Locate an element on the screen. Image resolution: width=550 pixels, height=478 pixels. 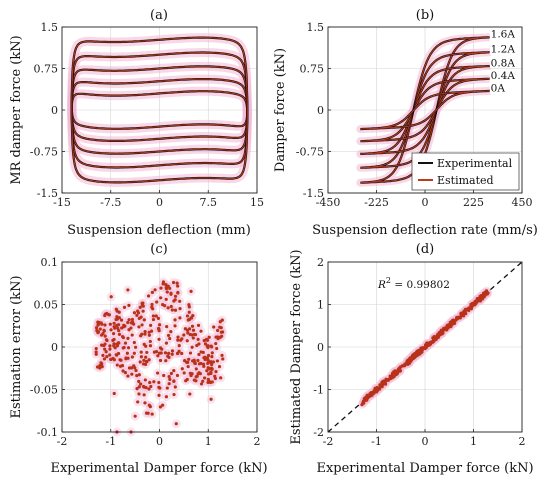
estimated-fv-loop-1.6A is located at coordinates (425, 110).